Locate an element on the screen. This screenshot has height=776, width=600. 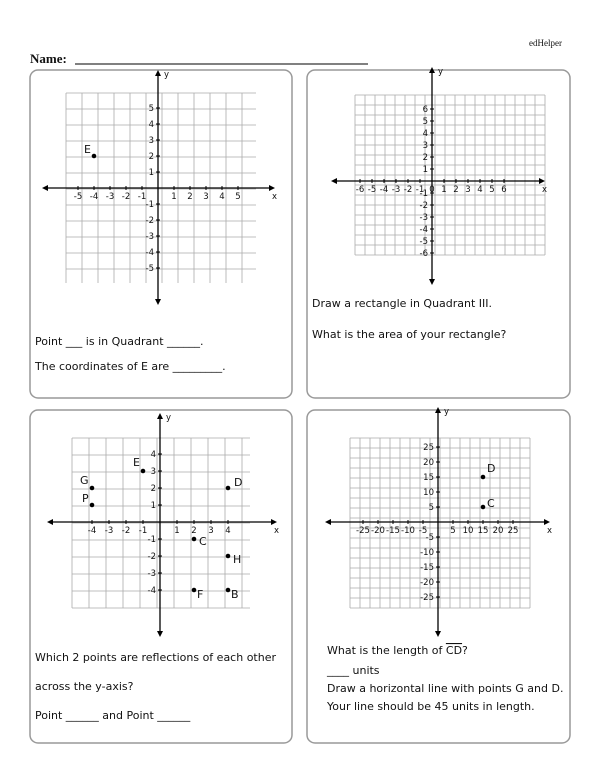
y-tick-label: -1 is located at coordinates (424, 194).